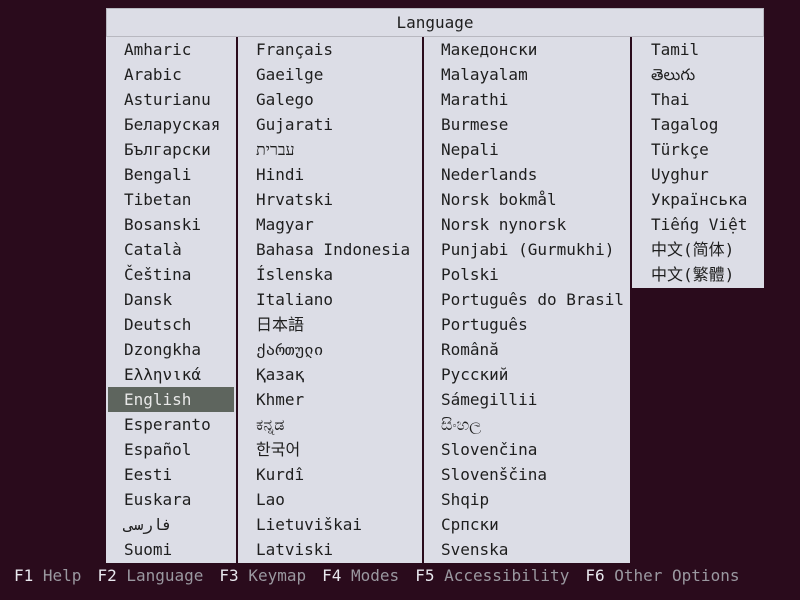 This screenshot has width=800, height=600. Describe the element at coordinates (270, 499) in the screenshot. I see `language-option: Lao` at that location.